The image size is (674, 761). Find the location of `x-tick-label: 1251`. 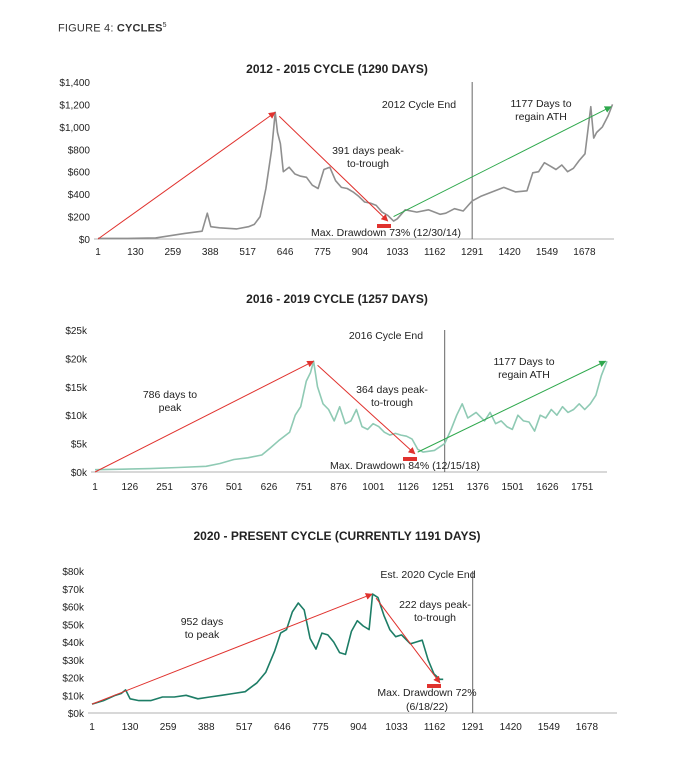

x-tick-label: 1251 is located at coordinates (443, 487).